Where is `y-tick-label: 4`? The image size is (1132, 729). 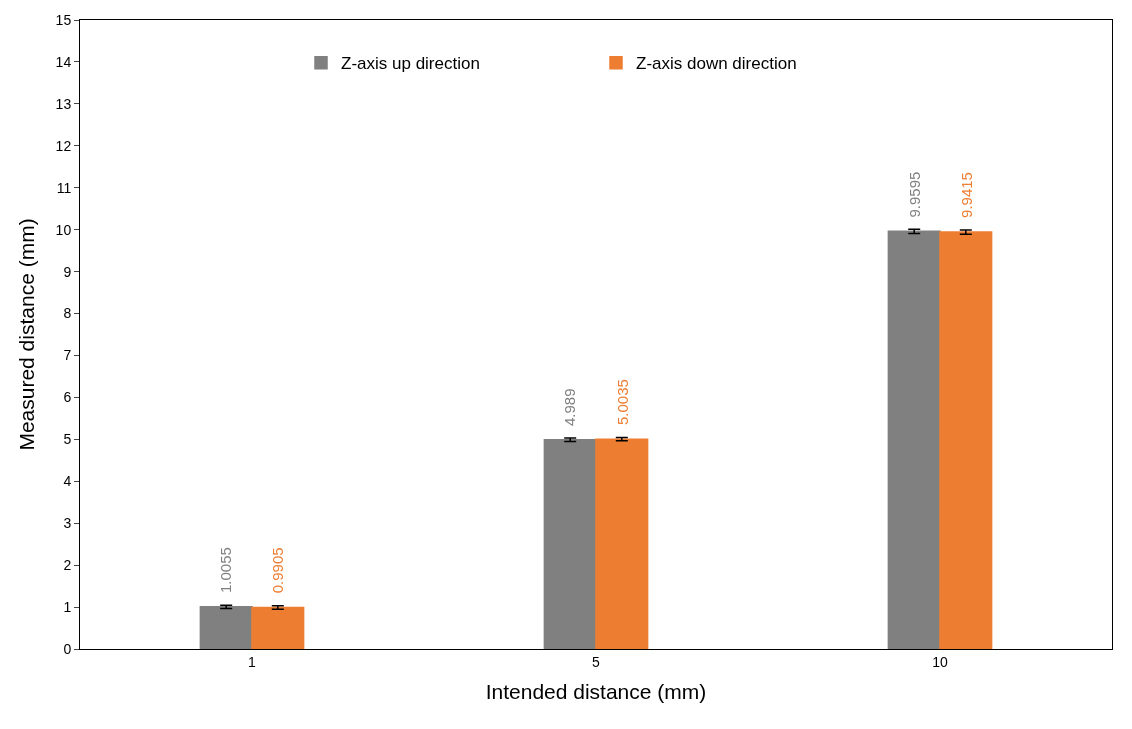 y-tick-label: 4 is located at coordinates (67, 481).